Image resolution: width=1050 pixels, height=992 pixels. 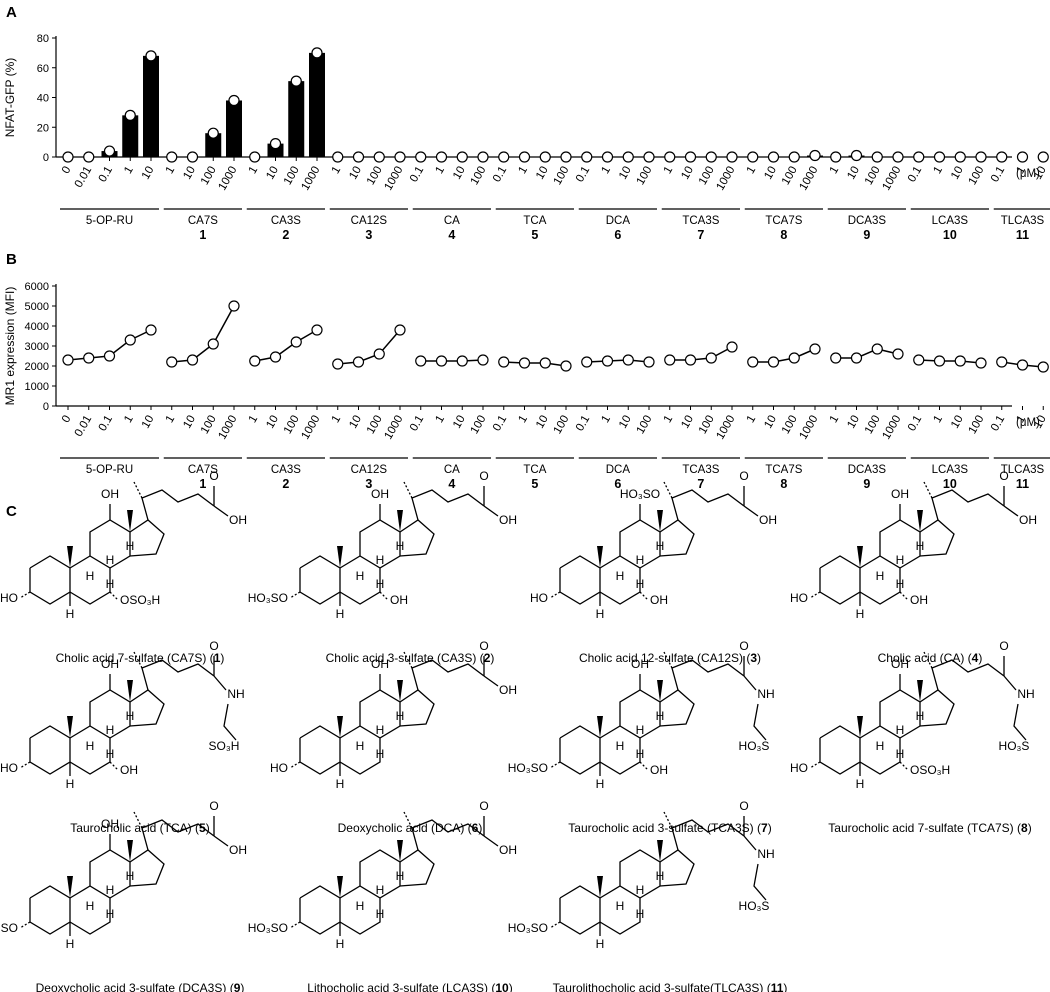 What do you see at coordinates (397, 986) in the screenshot?
I see `structure-name: Lithocholic acid 3-sulfate (LCA3S)` at bounding box center [397, 986].